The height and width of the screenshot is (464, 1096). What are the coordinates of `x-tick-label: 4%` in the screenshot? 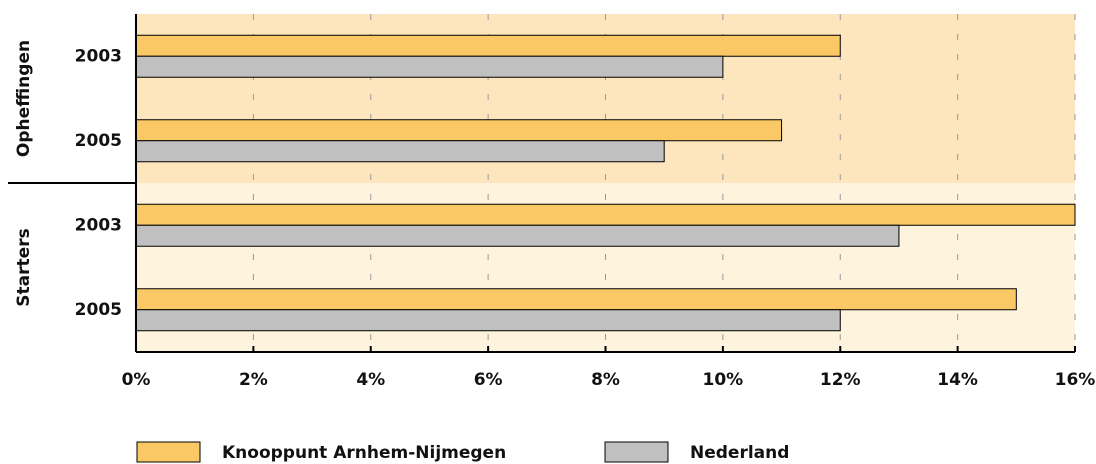 It's located at (370, 380).